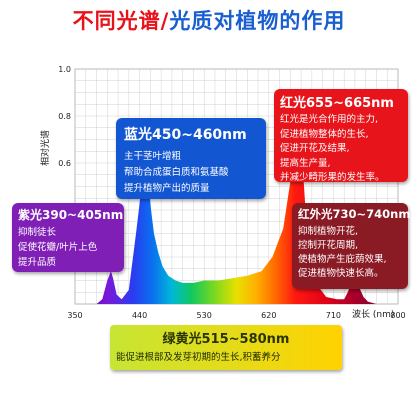 This screenshot has width=418, height=402. Describe the element at coordinates (397, 315) in the screenshot. I see `x-tick-label: 800` at that location.